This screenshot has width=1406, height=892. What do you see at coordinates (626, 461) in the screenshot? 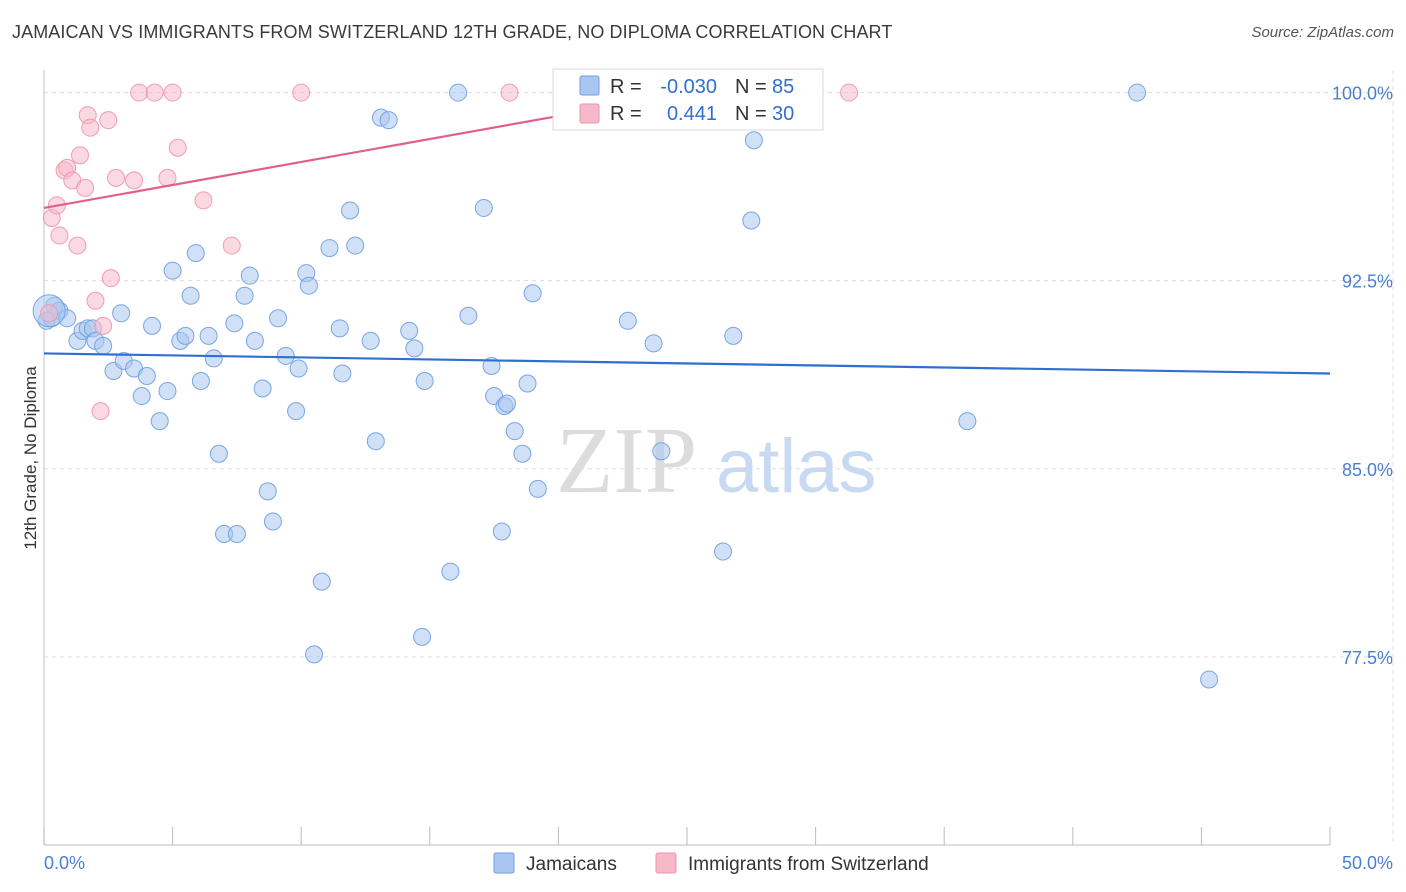
I see `watermark-zip: ZIP` at bounding box center [626, 461].